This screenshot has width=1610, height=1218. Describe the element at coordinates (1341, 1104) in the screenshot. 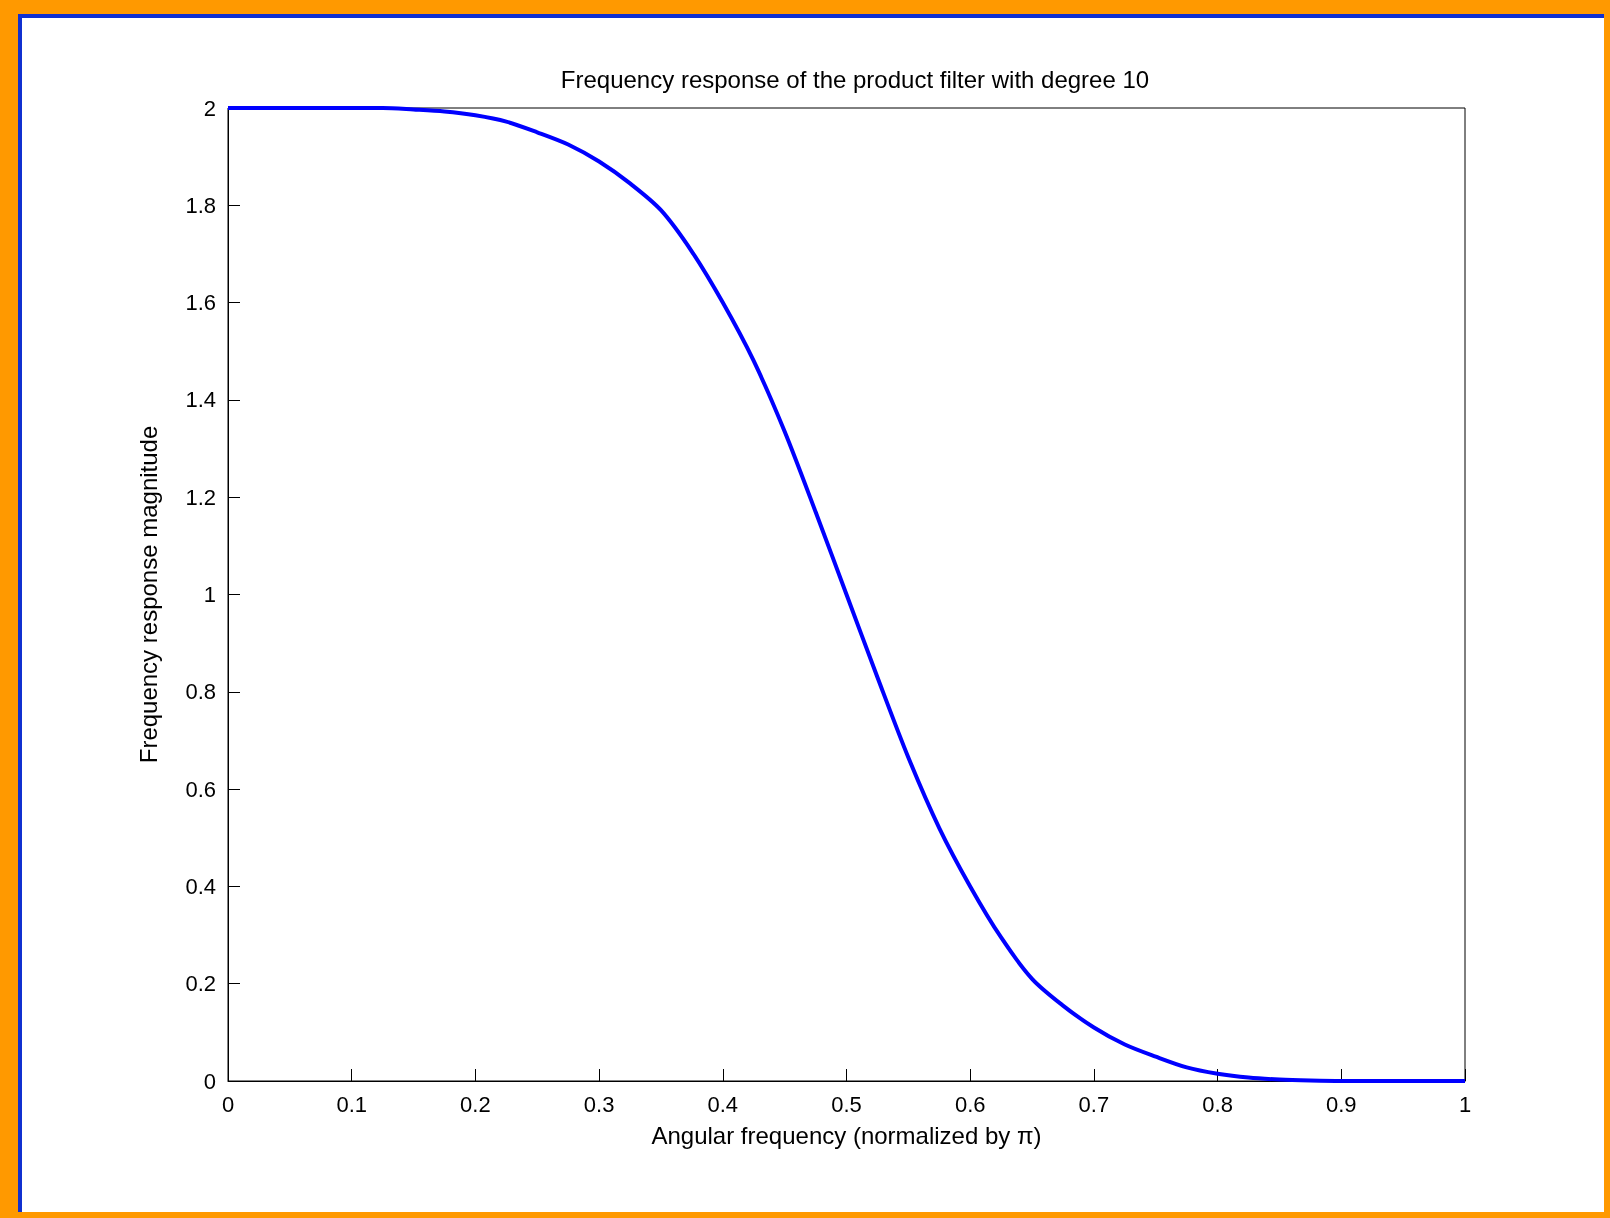

I see `x-tick-label: 0.9` at that location.